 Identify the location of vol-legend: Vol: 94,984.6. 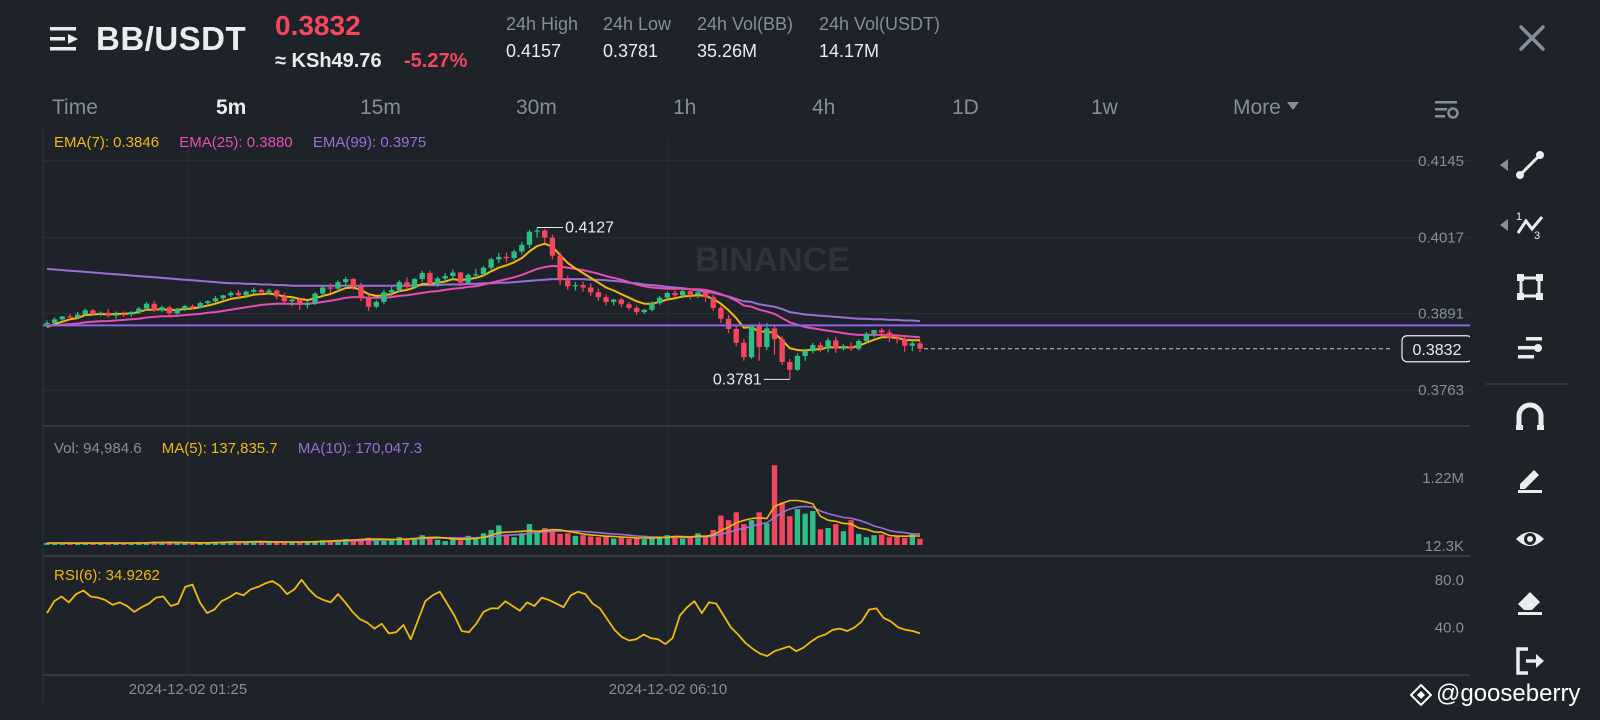
(98, 448).